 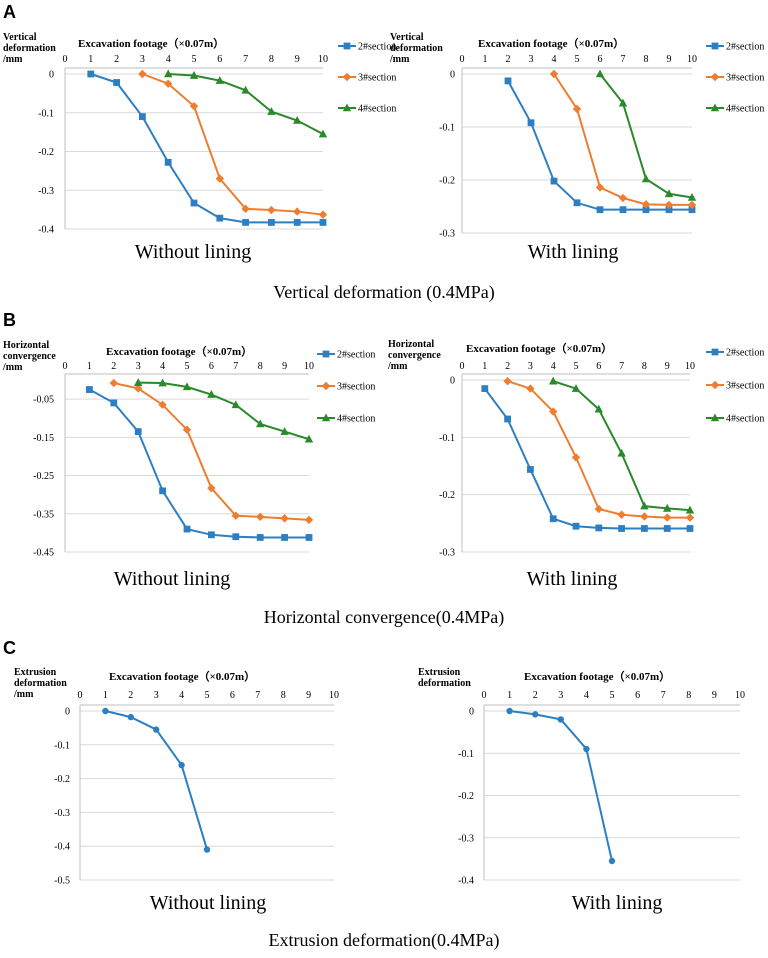 I want to click on caption-vertical-deformation: Vertical deformation (0.4MPa), so click(x=383, y=292).